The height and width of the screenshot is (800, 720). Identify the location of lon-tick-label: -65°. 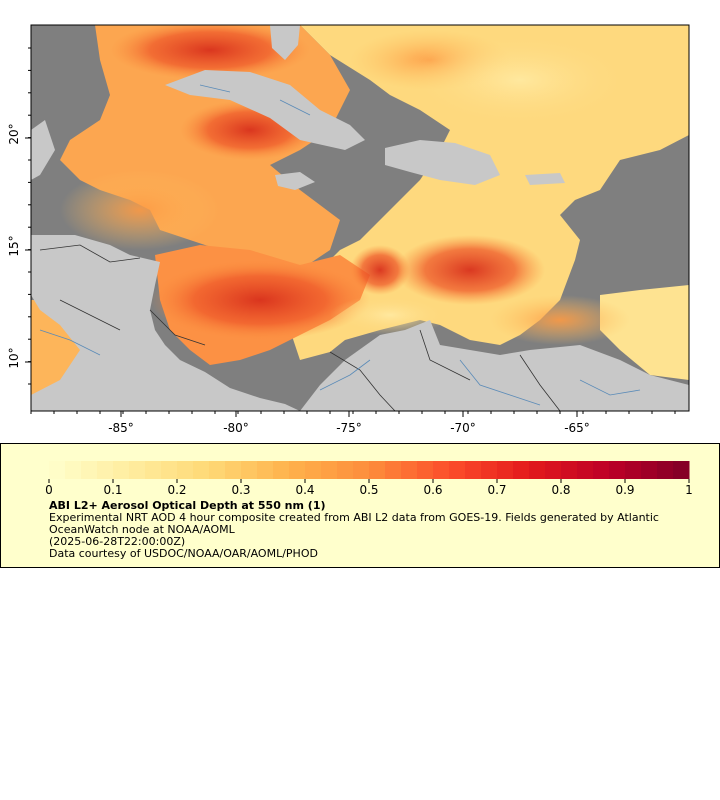
(577, 428).